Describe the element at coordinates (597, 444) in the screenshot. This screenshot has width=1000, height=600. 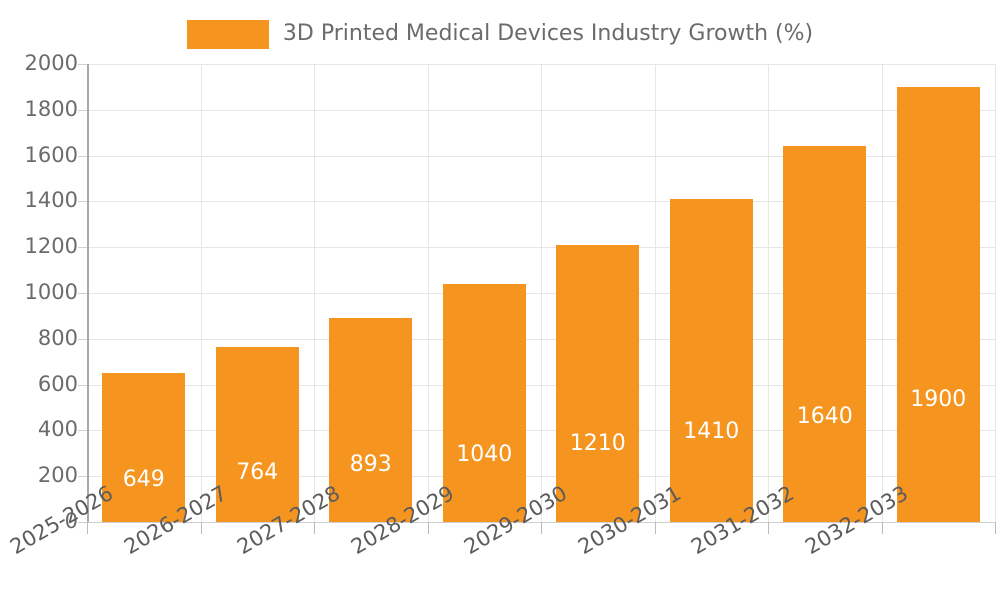
I see `bar-value-label: 1210` at that location.